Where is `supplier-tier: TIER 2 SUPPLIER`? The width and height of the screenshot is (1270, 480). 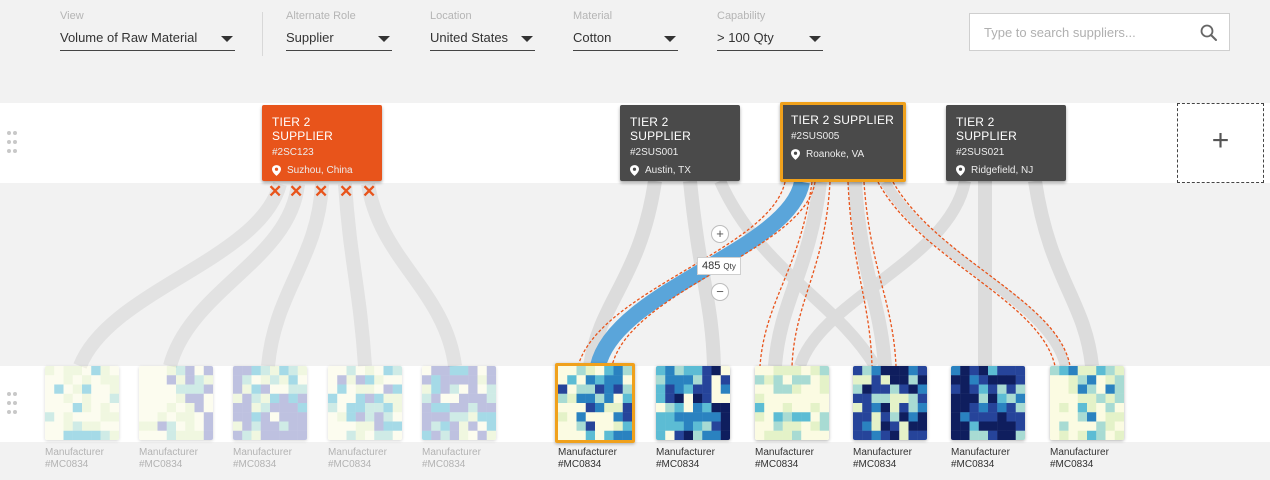 supplier-tier: TIER 2 SUPPLIER is located at coordinates (986, 129).